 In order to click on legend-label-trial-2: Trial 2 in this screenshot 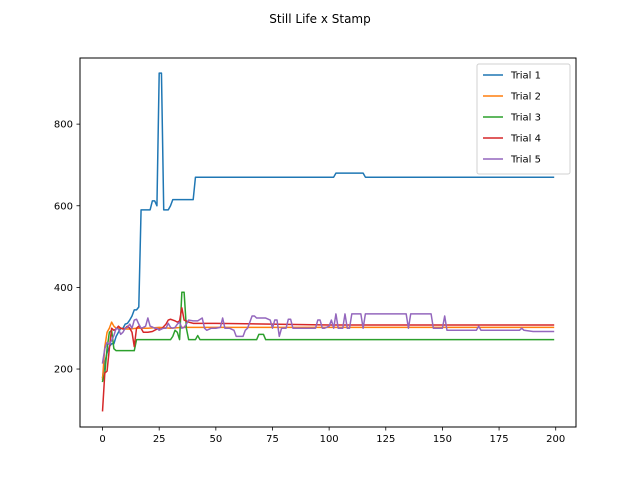, I will do `click(525, 97)`.